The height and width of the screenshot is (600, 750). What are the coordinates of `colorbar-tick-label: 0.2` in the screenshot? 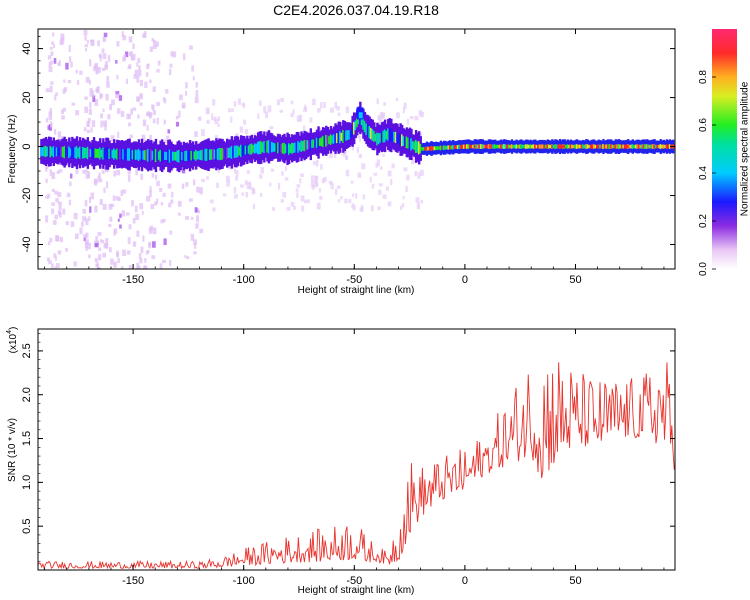 It's located at (703, 221).